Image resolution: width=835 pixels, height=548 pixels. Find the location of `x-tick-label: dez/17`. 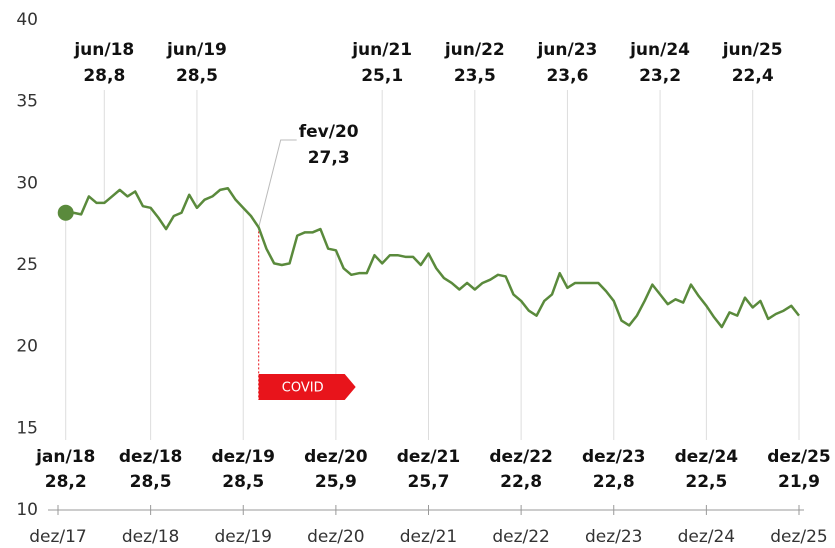

x-tick-label: dez/17 is located at coordinates (58, 537).